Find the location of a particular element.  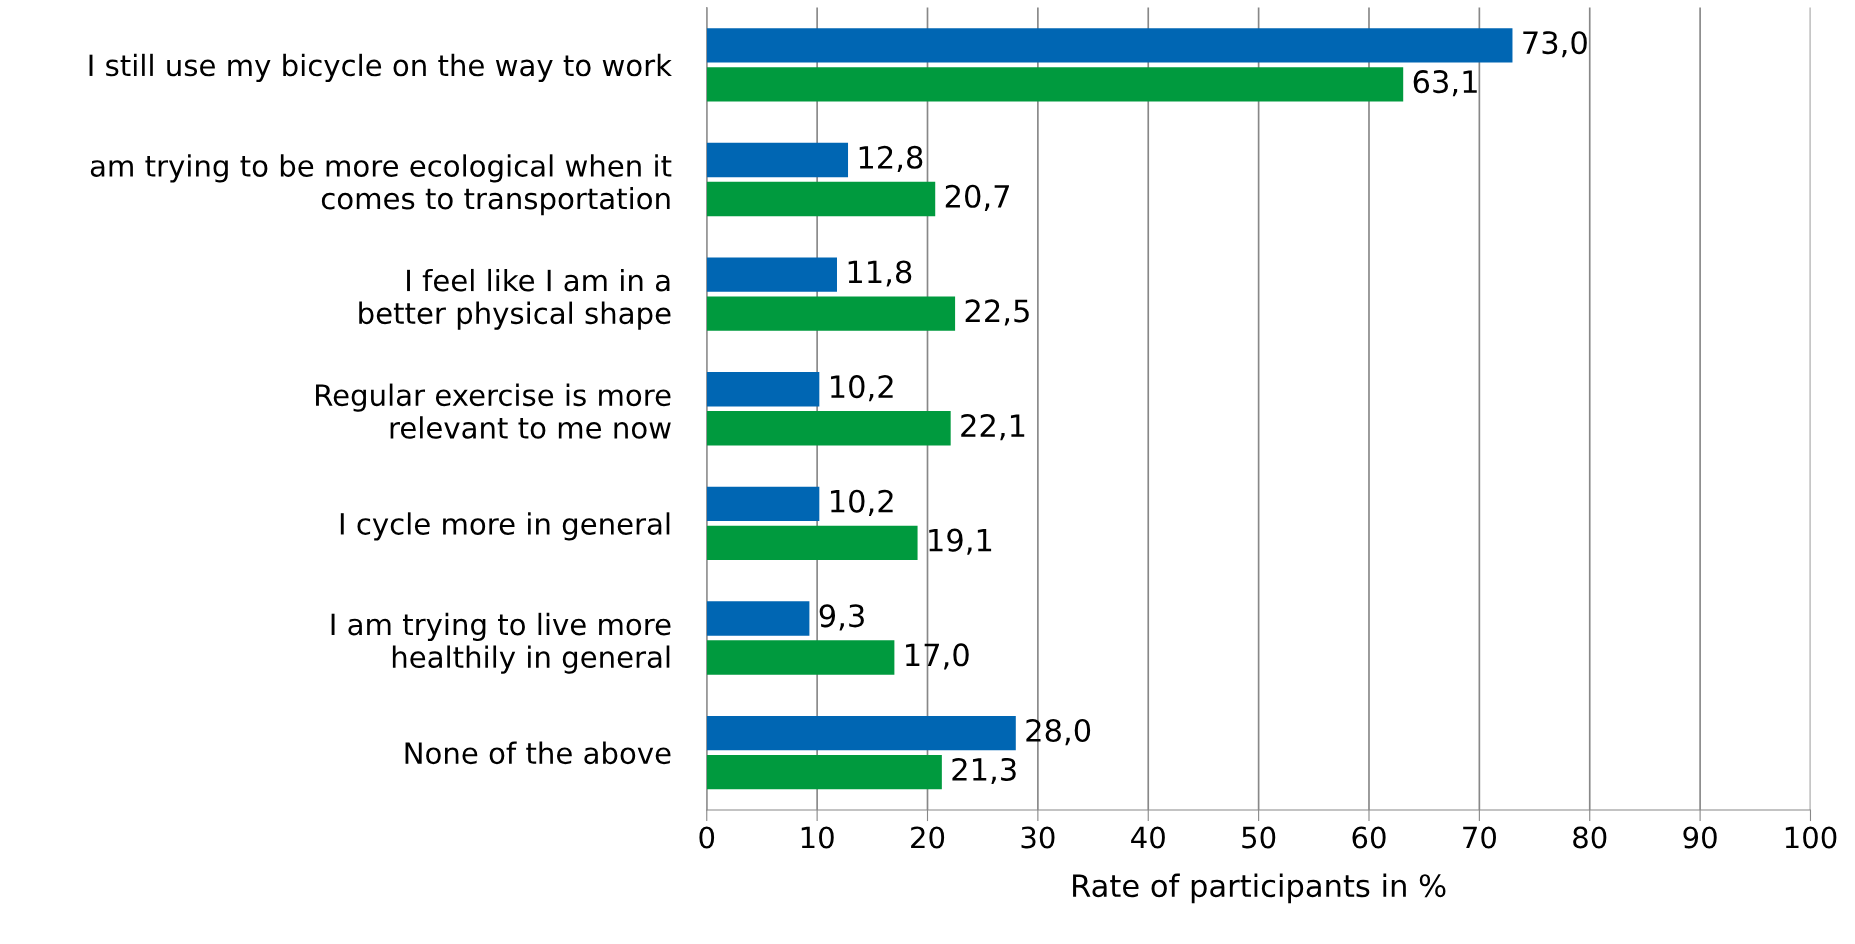

data-label: 22,5 is located at coordinates (997, 312).